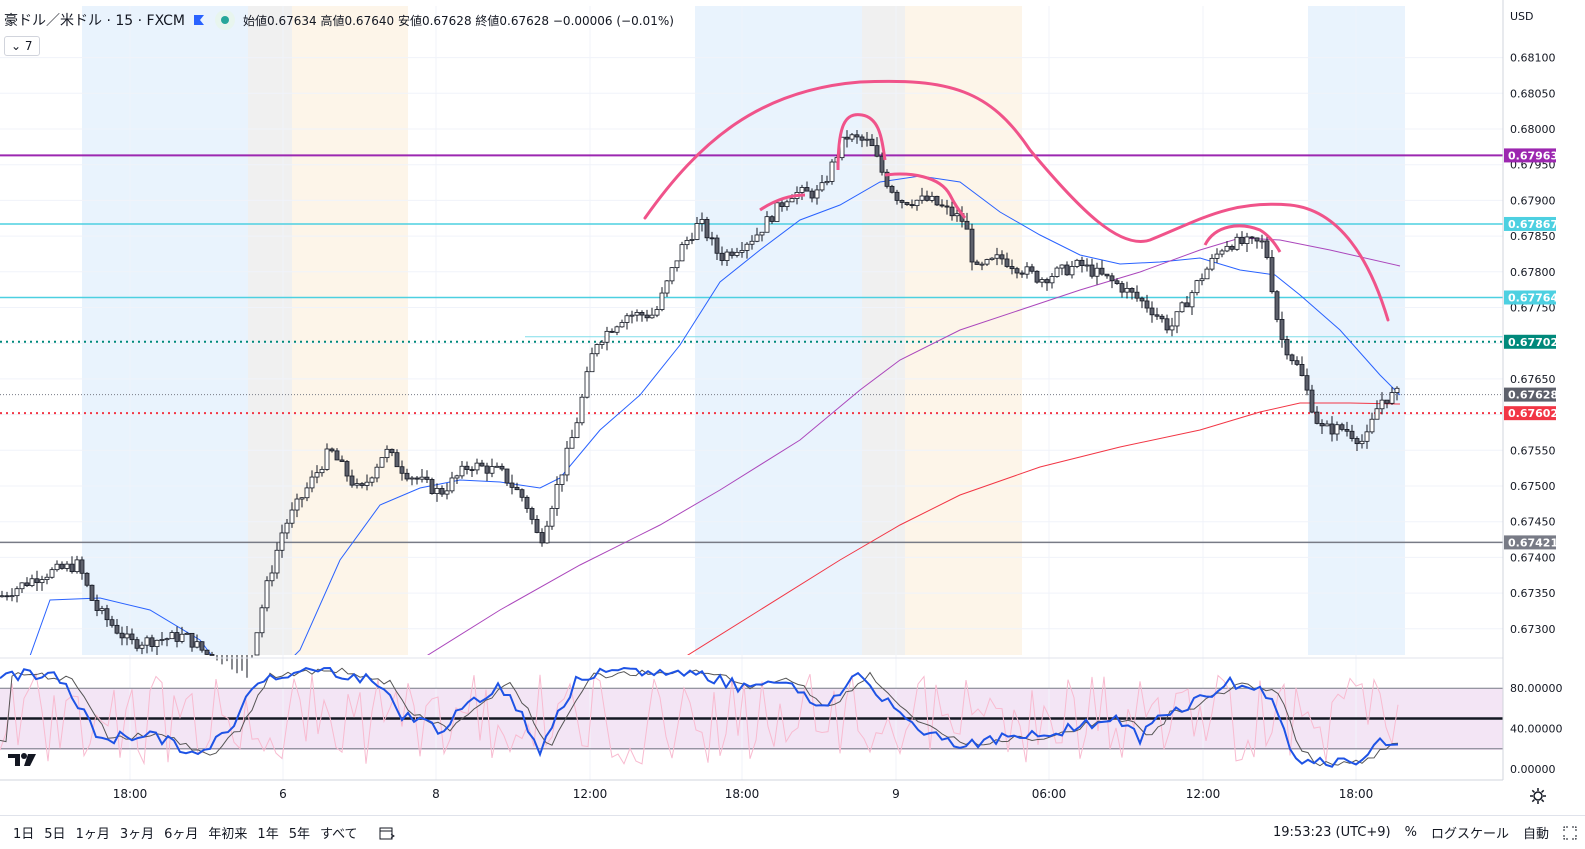 The width and height of the screenshot is (1585, 849). I want to click on range-1m: 1ヶ月, so click(92, 834).